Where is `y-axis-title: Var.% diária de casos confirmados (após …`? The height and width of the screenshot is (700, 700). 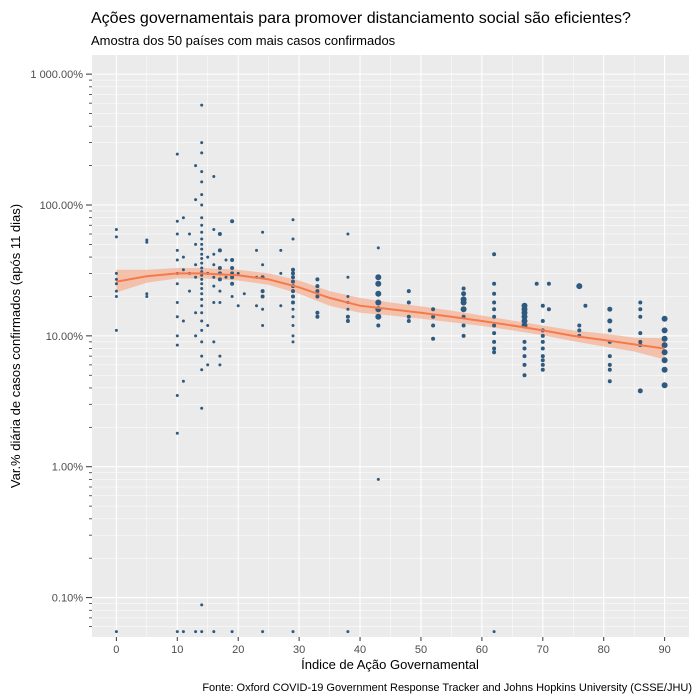 y-axis-title: Var.% diária de casos confirmados (após … is located at coordinates (15, 346).